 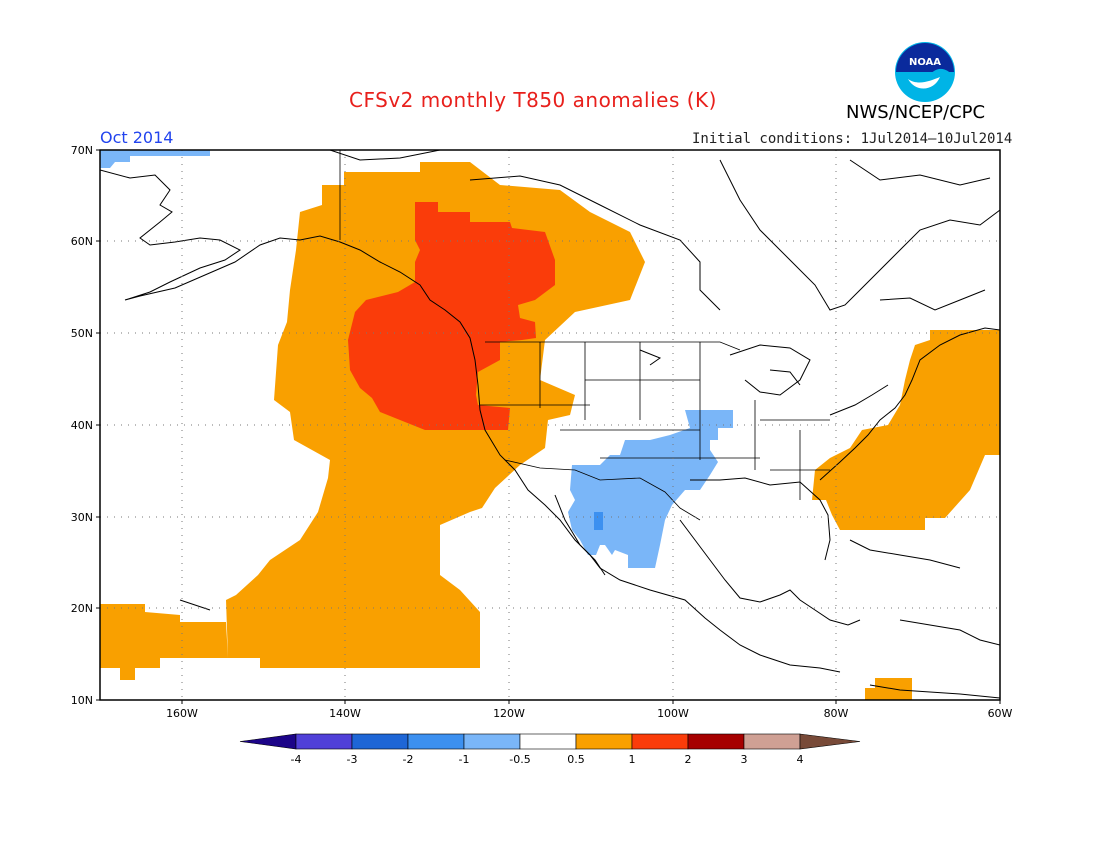 What do you see at coordinates (836, 713) in the screenshot?
I see `lon-label: 80W` at bounding box center [836, 713].